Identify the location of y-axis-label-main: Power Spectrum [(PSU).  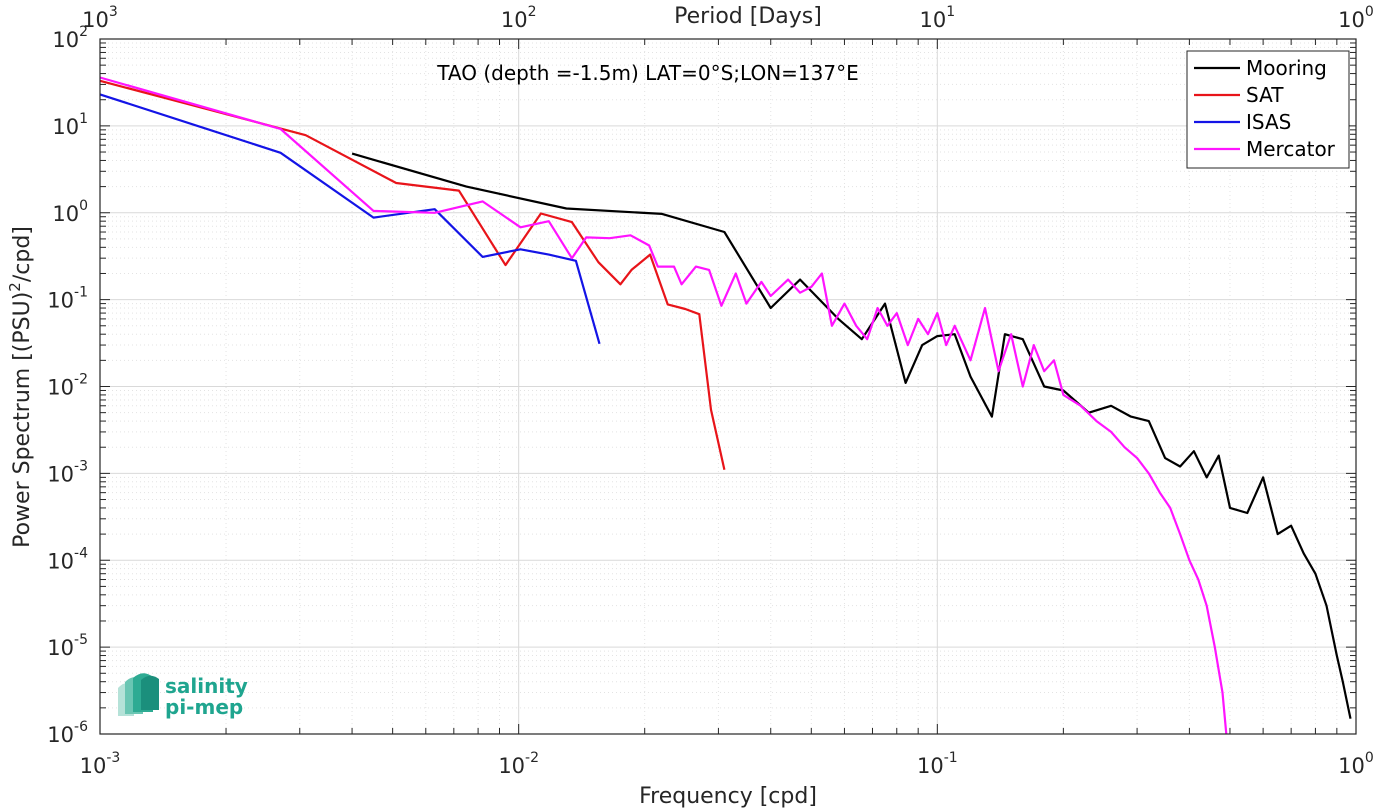
(22, 420).